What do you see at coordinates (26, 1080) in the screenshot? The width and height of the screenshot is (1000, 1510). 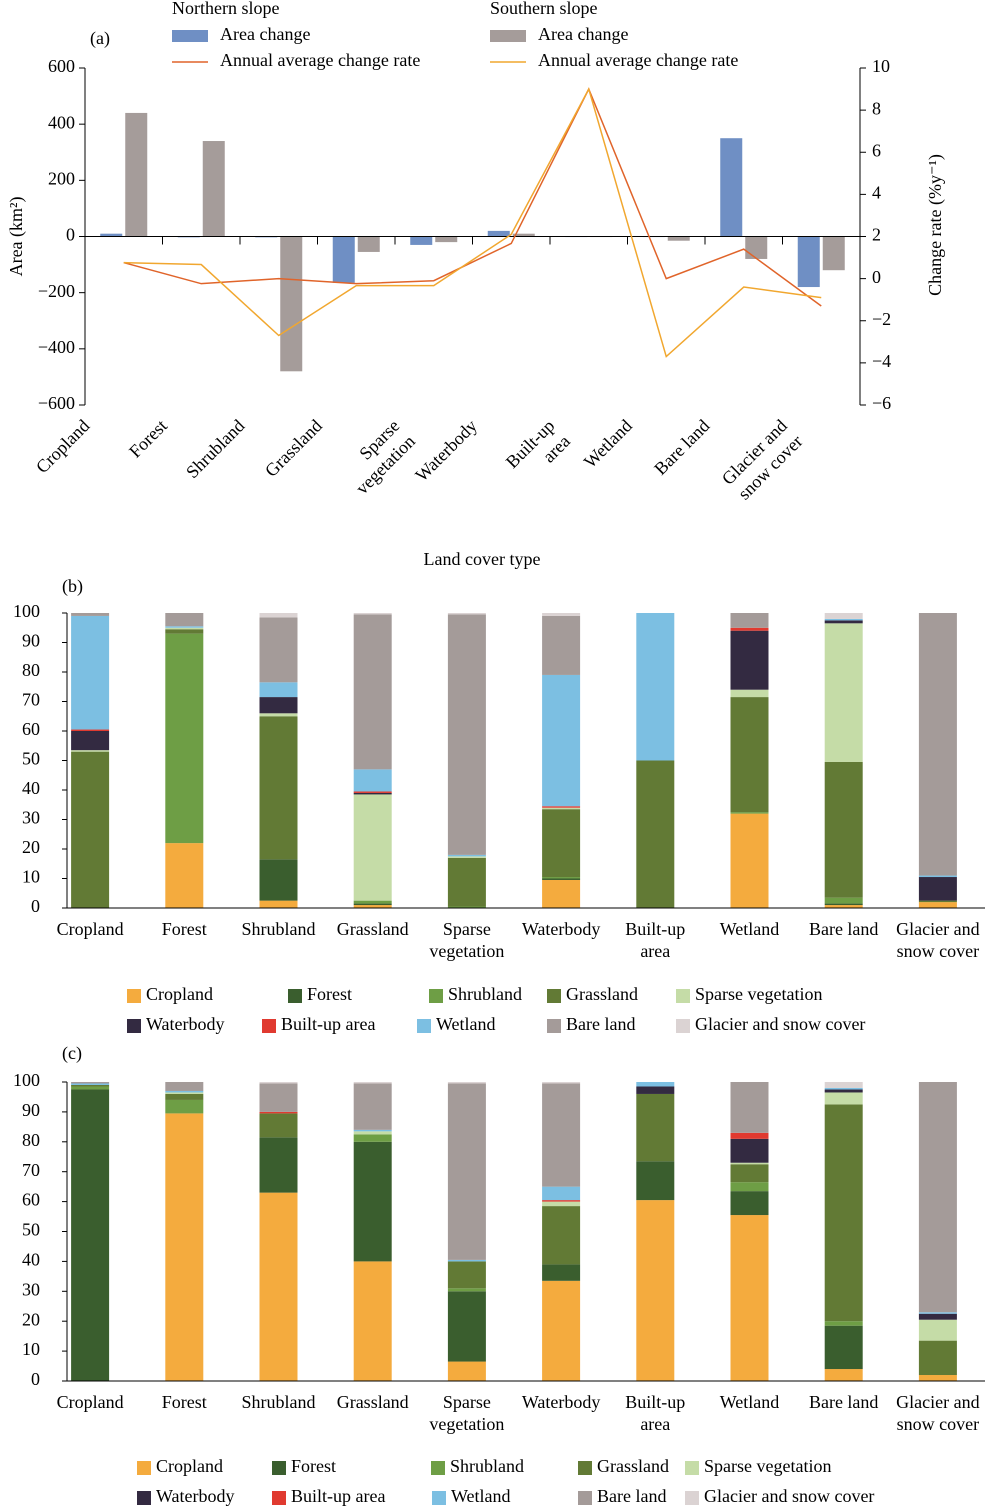 I see `y-tick-label: 100` at bounding box center [26, 1080].